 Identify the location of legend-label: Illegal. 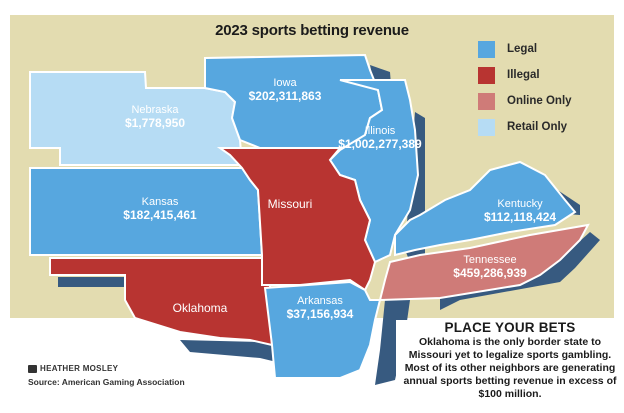
(523, 75).